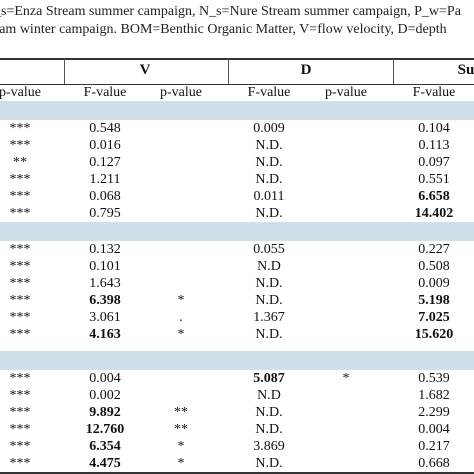 This screenshot has width=474, height=474. Describe the element at coordinates (434, 412) in the screenshot. I see `table-cell: 2.299` at that location.